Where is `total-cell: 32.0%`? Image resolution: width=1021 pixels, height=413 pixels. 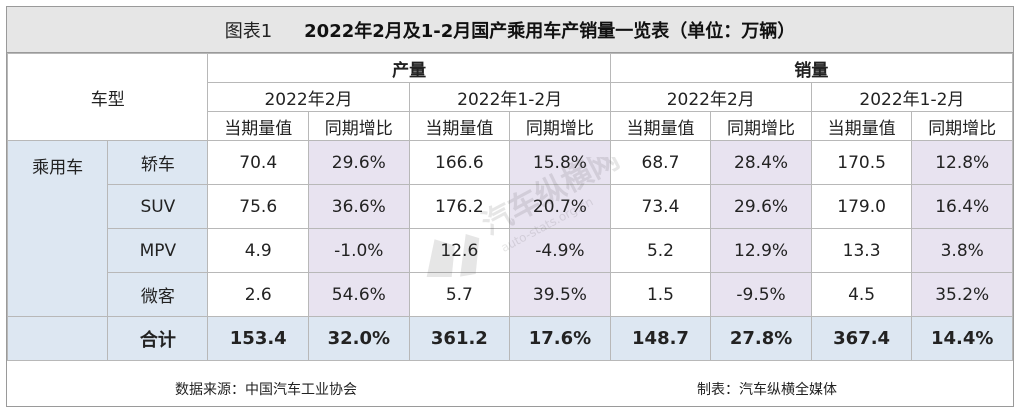 total-cell: 32.0% is located at coordinates (359, 338).